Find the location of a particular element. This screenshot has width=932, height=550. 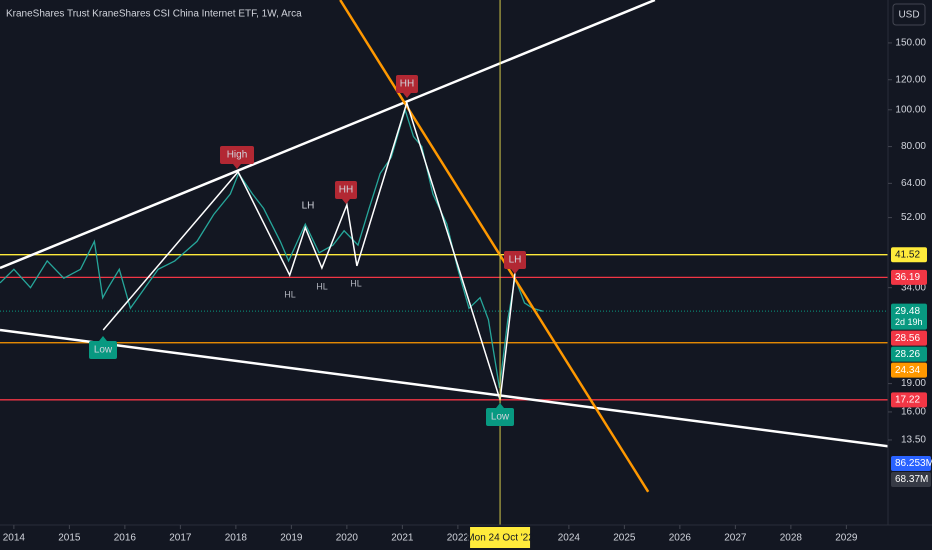

crosshair-label: Mon 24 Oct '22 is located at coordinates (500, 538).